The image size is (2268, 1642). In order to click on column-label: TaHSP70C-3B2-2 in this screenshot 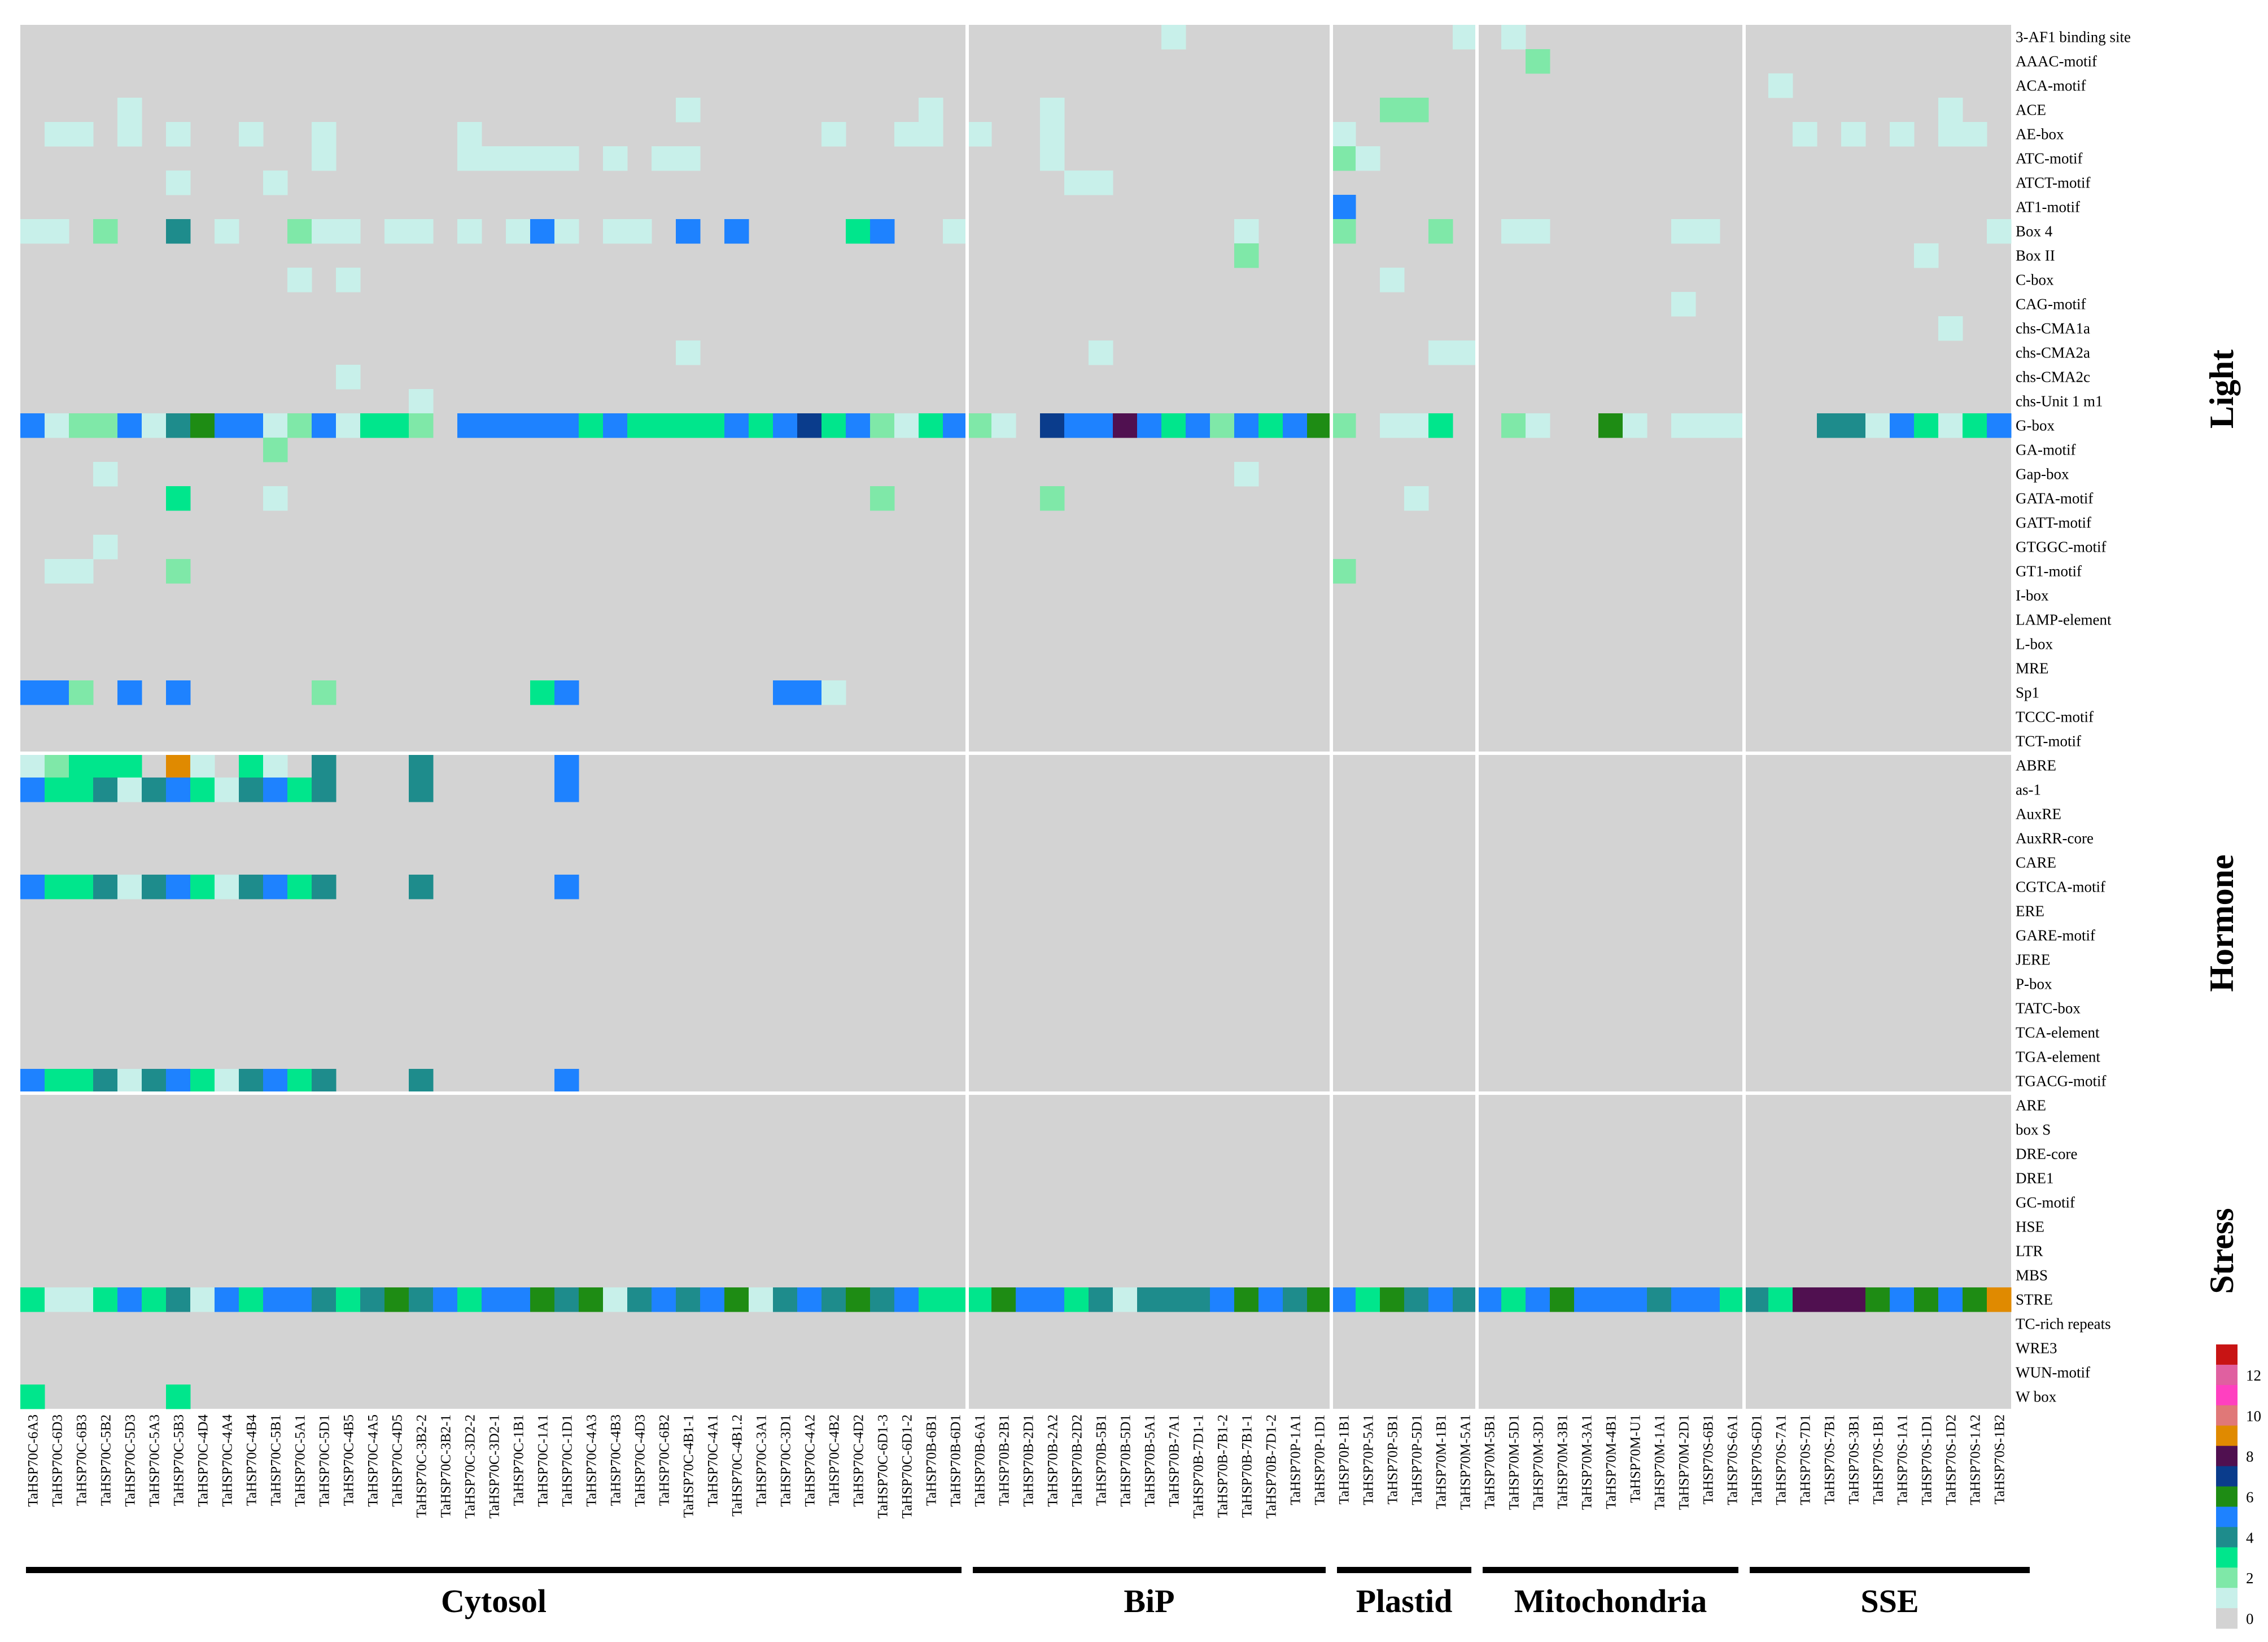, I will do `click(422, 1466)`.